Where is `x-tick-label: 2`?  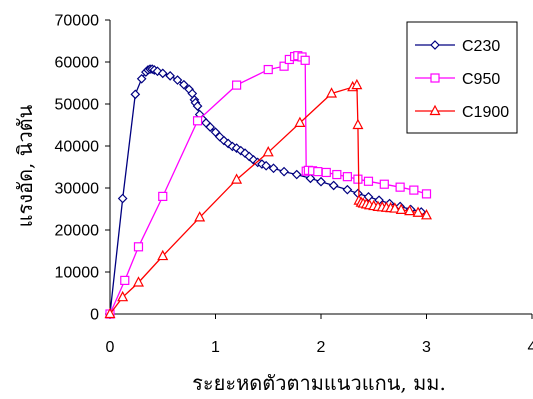 x-tick-label: 2 is located at coordinates (321, 347).